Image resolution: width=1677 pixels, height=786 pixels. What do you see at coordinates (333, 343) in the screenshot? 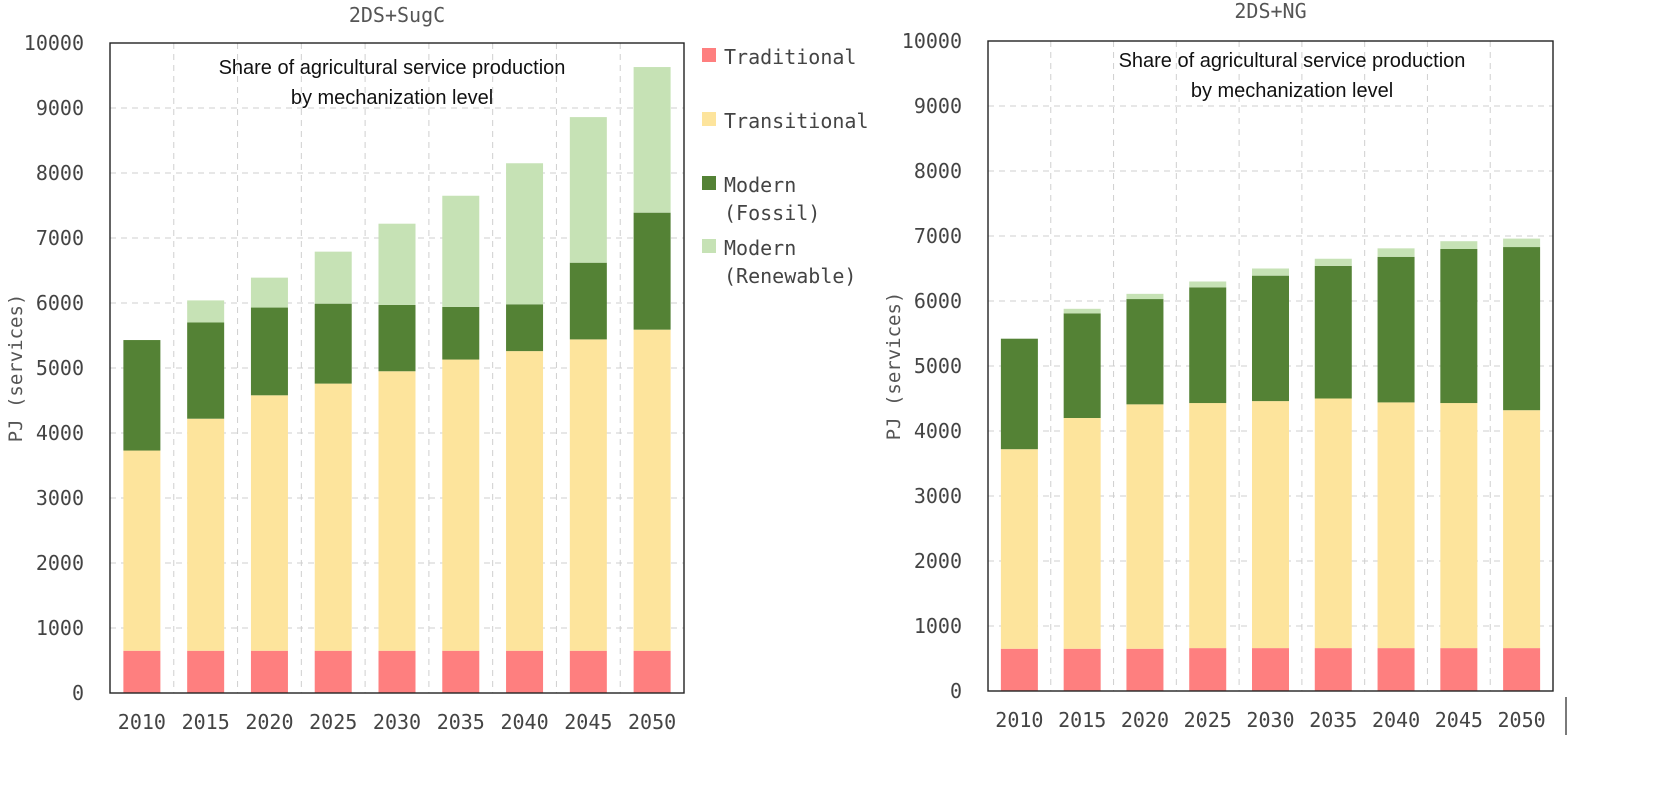
I see `bar-modern_fossil-2025` at bounding box center [333, 343].